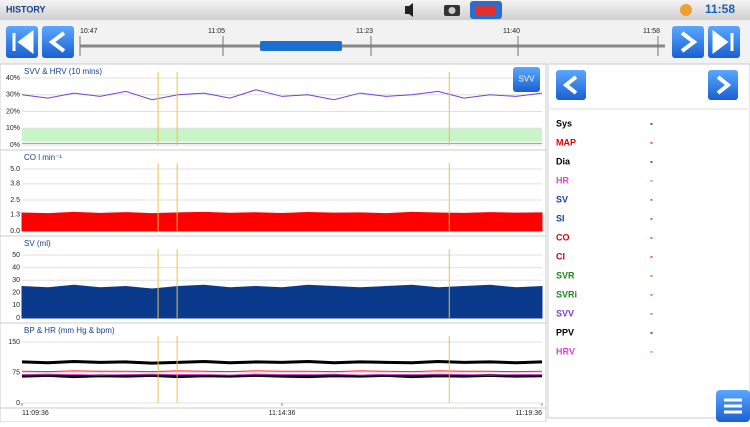 The height and width of the screenshot is (427, 750). Describe the element at coordinates (301, 46) in the screenshot. I see `timeline-slider` at that location.